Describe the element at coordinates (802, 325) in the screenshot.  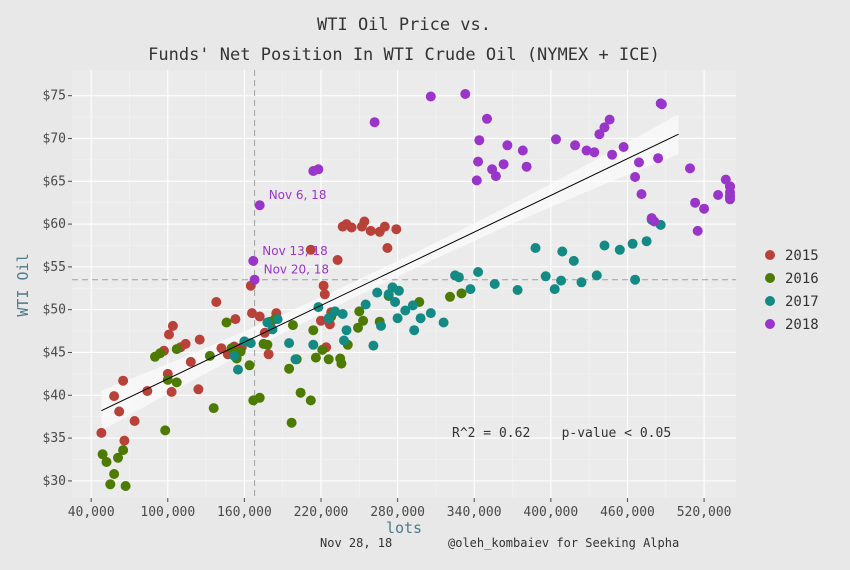
I see `legend-label-2018: 2018` at that location.